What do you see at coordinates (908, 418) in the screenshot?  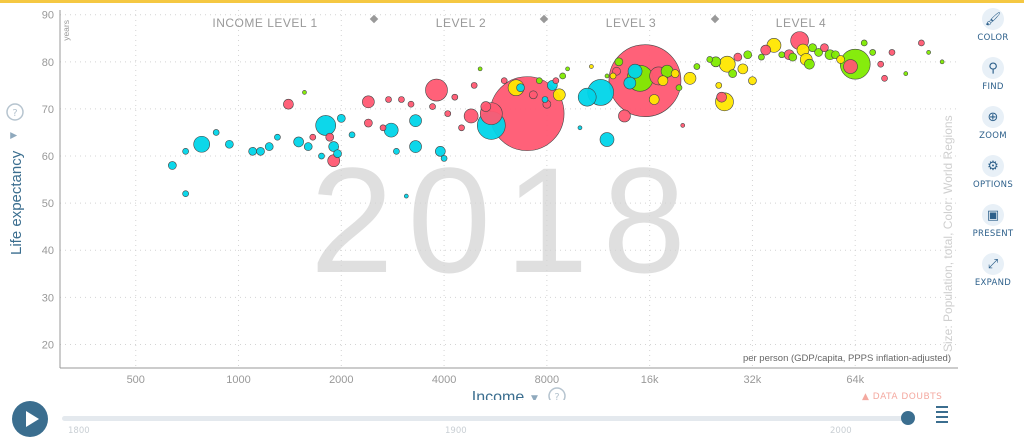 I see `timeline-thumb` at bounding box center [908, 418].